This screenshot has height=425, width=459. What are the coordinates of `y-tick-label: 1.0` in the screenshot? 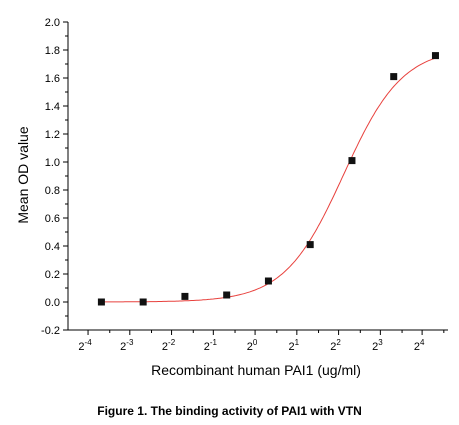 It's located at (52, 163).